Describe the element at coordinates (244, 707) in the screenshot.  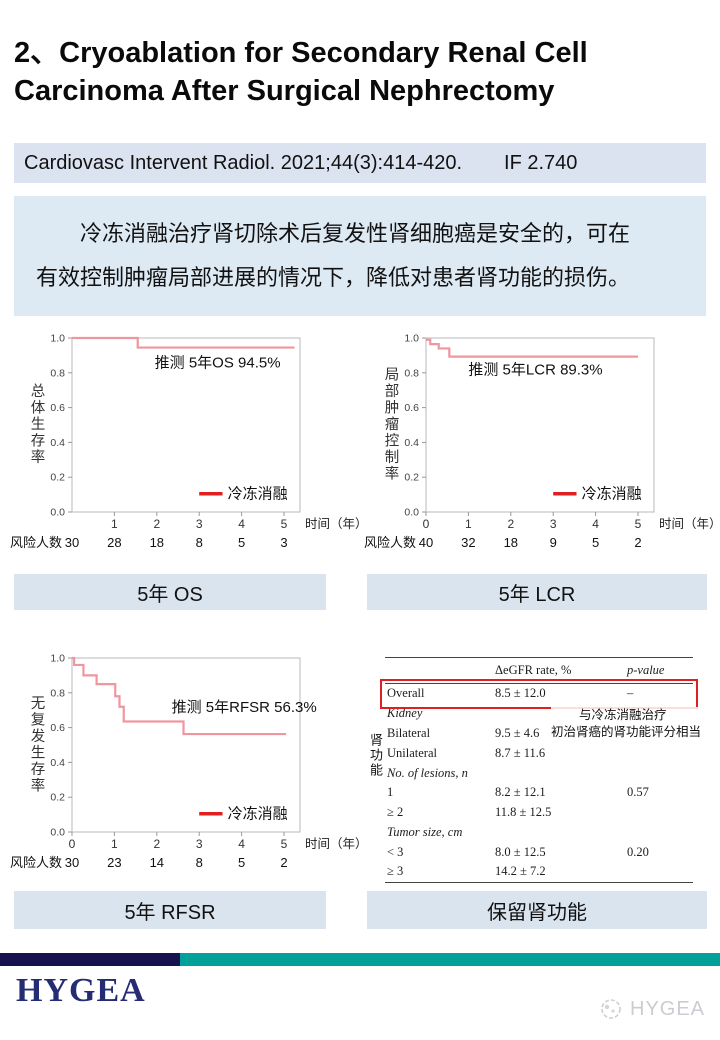
I see `estimate-annotation: 推测 5年RFSR 56.3%` at that location.